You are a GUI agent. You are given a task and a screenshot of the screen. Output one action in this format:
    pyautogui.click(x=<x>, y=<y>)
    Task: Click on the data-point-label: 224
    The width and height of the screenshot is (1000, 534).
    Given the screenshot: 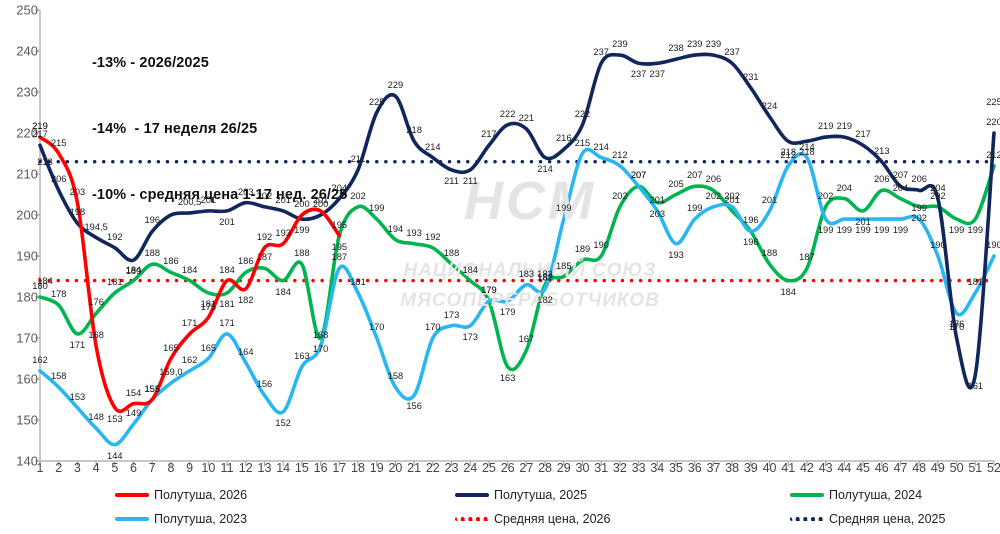 What is the action you would take?
    pyautogui.click(x=769, y=105)
    